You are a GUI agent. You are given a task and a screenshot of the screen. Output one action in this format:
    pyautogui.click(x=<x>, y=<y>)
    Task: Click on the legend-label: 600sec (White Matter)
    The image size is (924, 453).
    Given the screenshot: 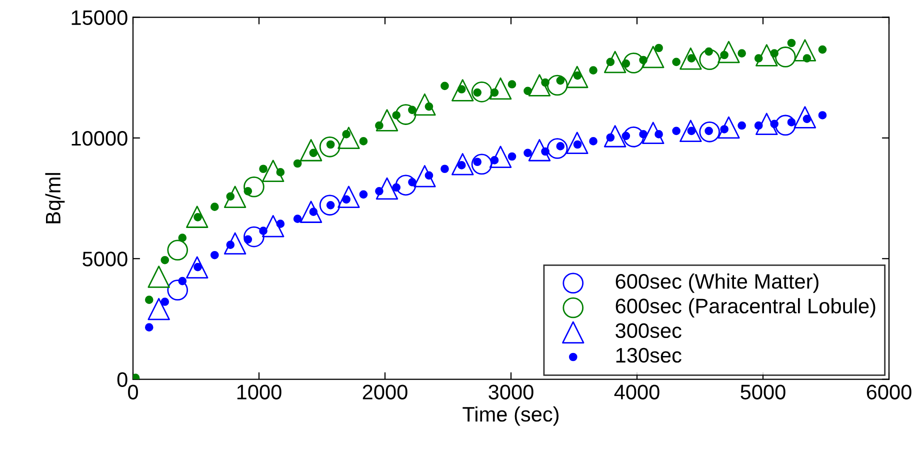 What is the action you would take?
    pyautogui.click(x=717, y=283)
    